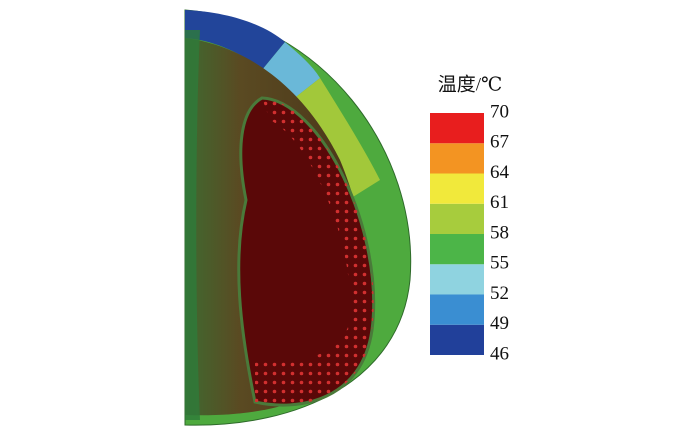  I want to click on colorbar-tick-label: 55, so click(499, 263).